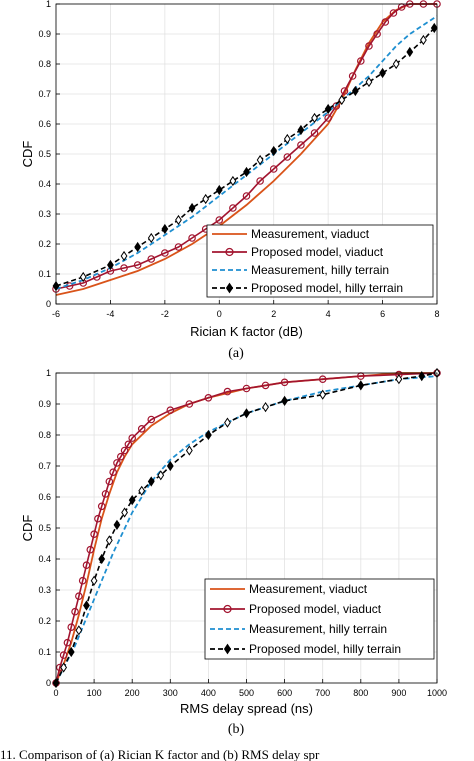 Image resolution: width=474 pixels, height=761 pixels. What do you see at coordinates (273, 314) in the screenshot?
I see `x-tick-label: 2` at bounding box center [273, 314].